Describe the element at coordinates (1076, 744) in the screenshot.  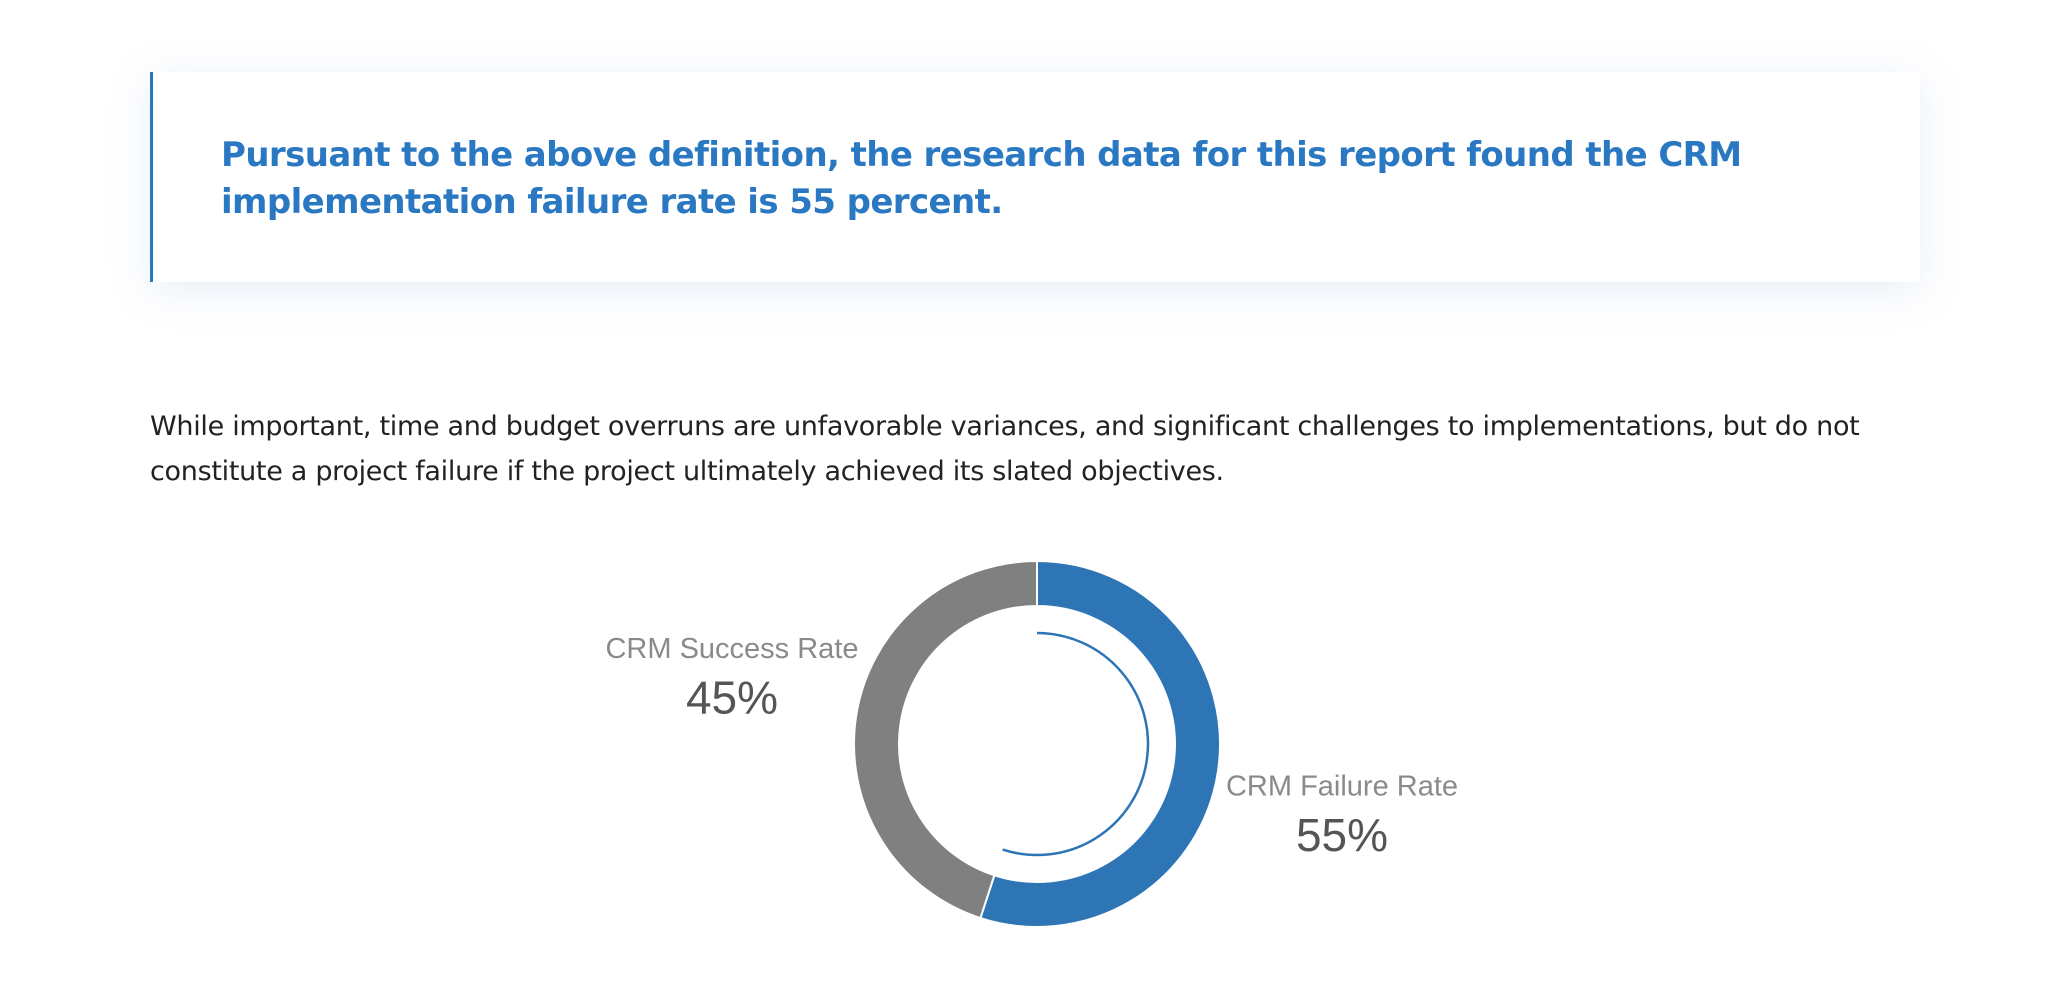
I see `inner-arc` at that location.